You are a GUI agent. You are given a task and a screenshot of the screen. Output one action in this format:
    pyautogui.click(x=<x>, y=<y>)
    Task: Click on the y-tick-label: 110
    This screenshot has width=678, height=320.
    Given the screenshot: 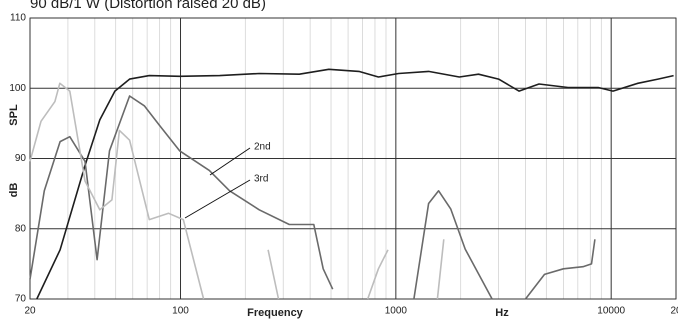 What is the action you would take?
    pyautogui.click(x=18, y=18)
    